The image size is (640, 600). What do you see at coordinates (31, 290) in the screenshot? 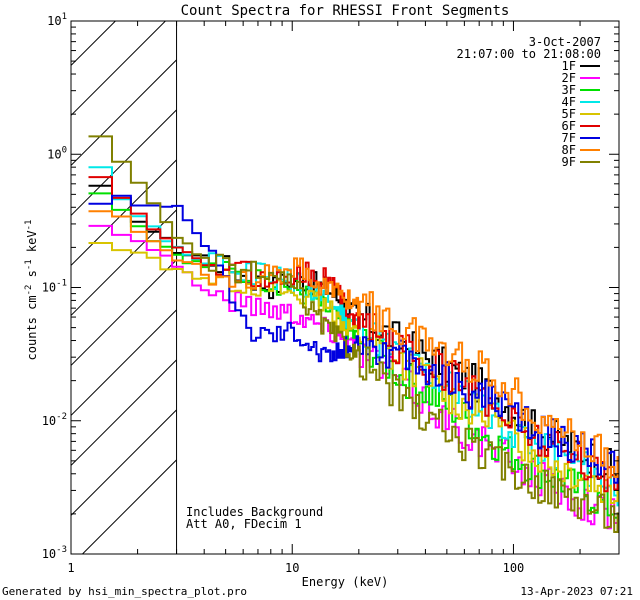
I see `y-axis-label: counts cm-2 s-1 keV-1` at bounding box center [31, 290].